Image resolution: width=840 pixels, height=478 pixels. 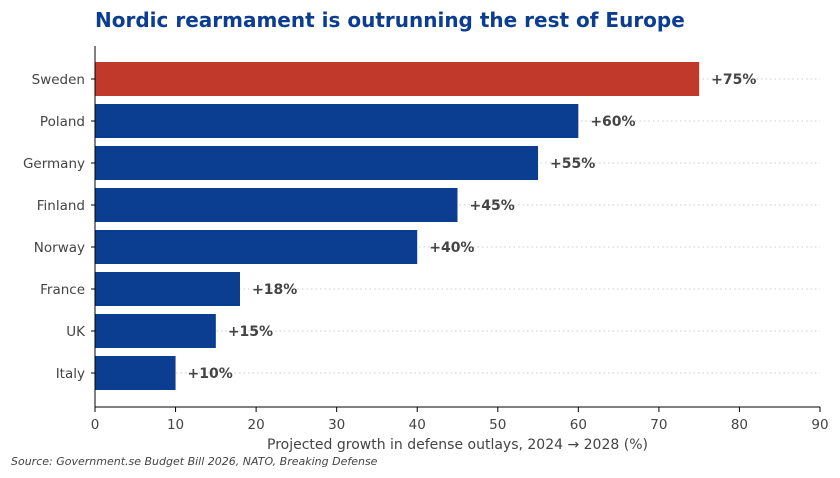 What do you see at coordinates (58, 80) in the screenshot?
I see `y-tick-label-sweden: Sweden` at bounding box center [58, 80].